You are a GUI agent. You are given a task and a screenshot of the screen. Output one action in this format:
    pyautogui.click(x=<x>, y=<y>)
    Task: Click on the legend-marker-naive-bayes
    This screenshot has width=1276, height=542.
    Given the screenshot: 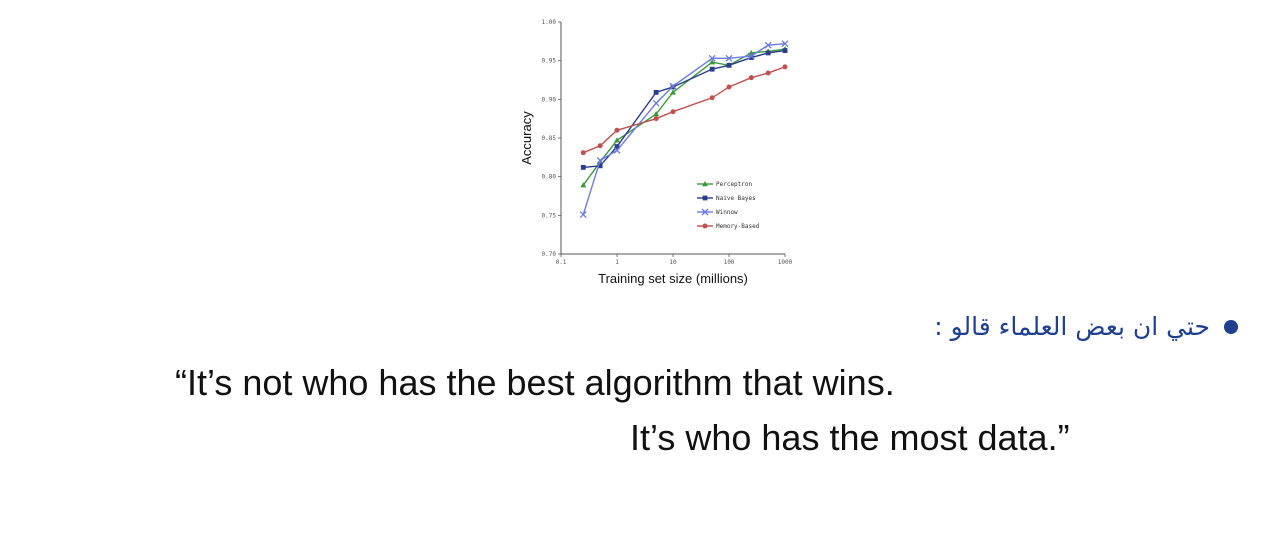 What is the action you would take?
    pyautogui.click(x=705, y=198)
    